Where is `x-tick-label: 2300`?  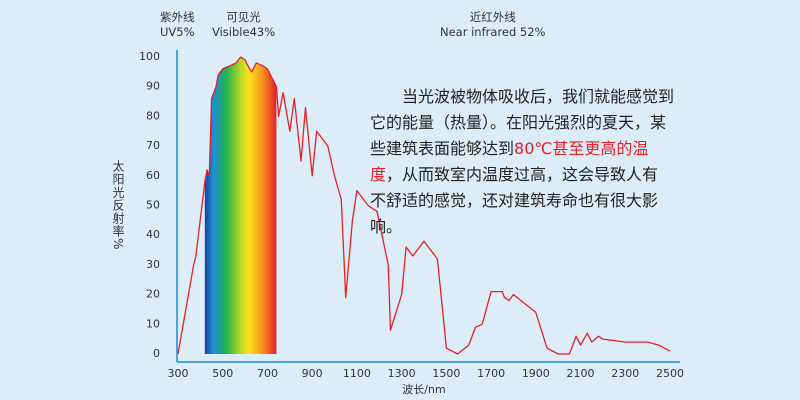
x-tick-label: 2300 is located at coordinates (625, 373).